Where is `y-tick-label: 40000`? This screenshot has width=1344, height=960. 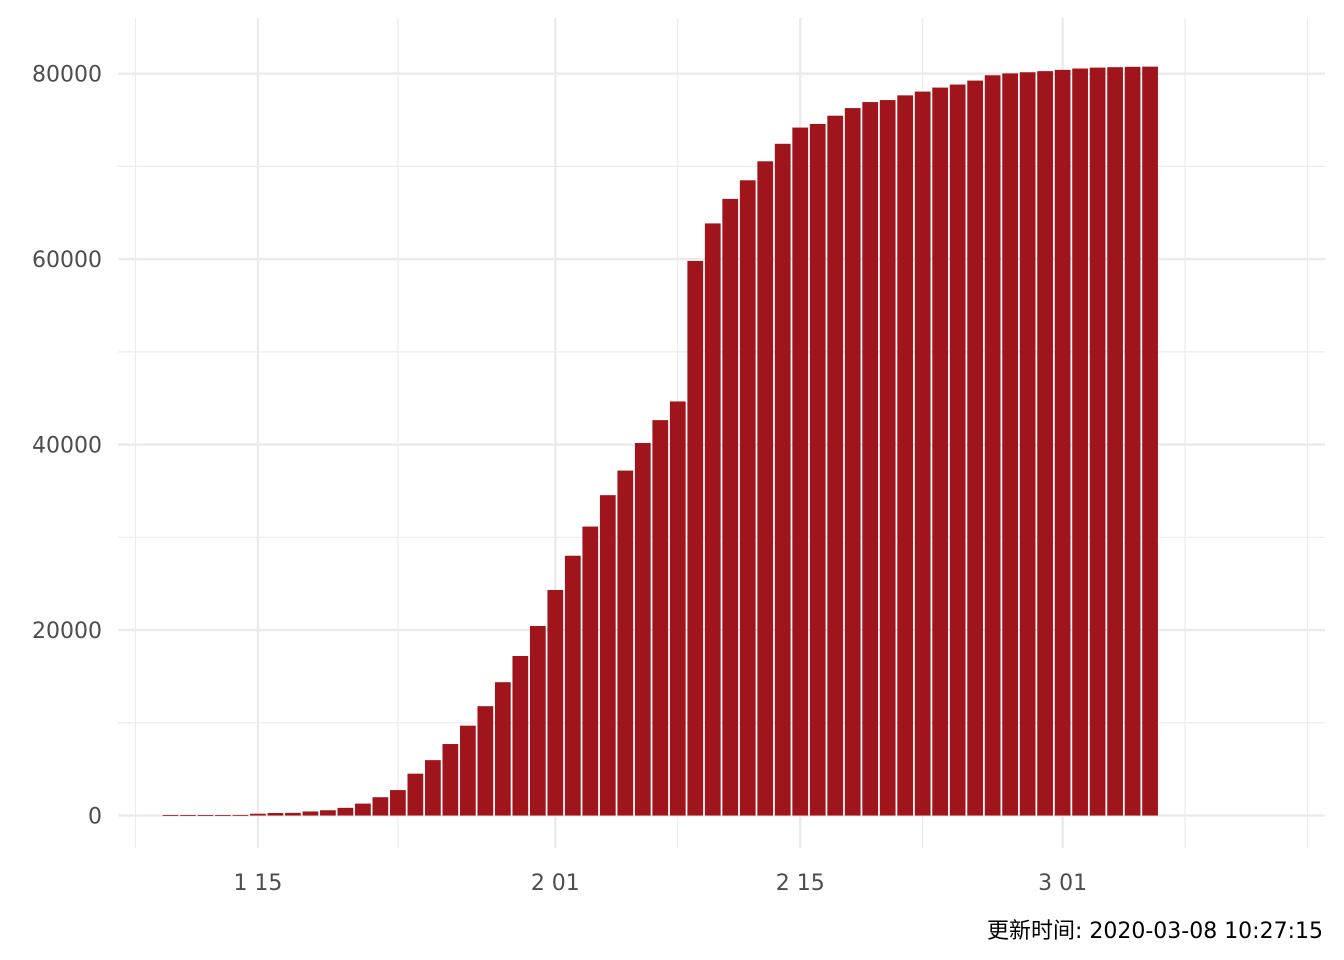
y-tick-label: 40000 is located at coordinates (67, 446).